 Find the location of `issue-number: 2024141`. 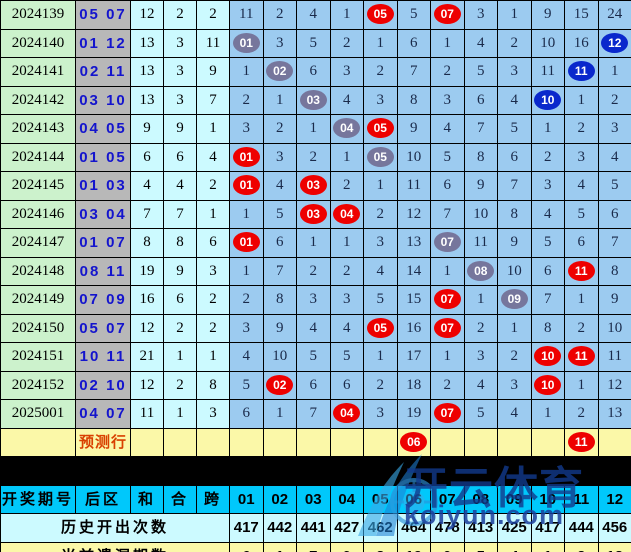

issue-number: 2024141 is located at coordinates (38, 72).